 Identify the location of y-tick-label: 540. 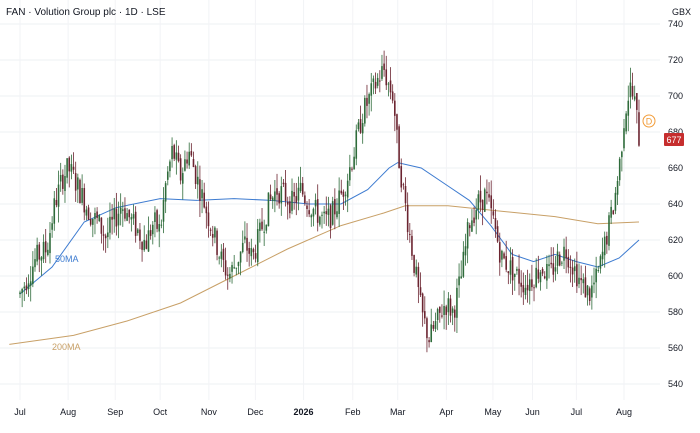
(675, 384).